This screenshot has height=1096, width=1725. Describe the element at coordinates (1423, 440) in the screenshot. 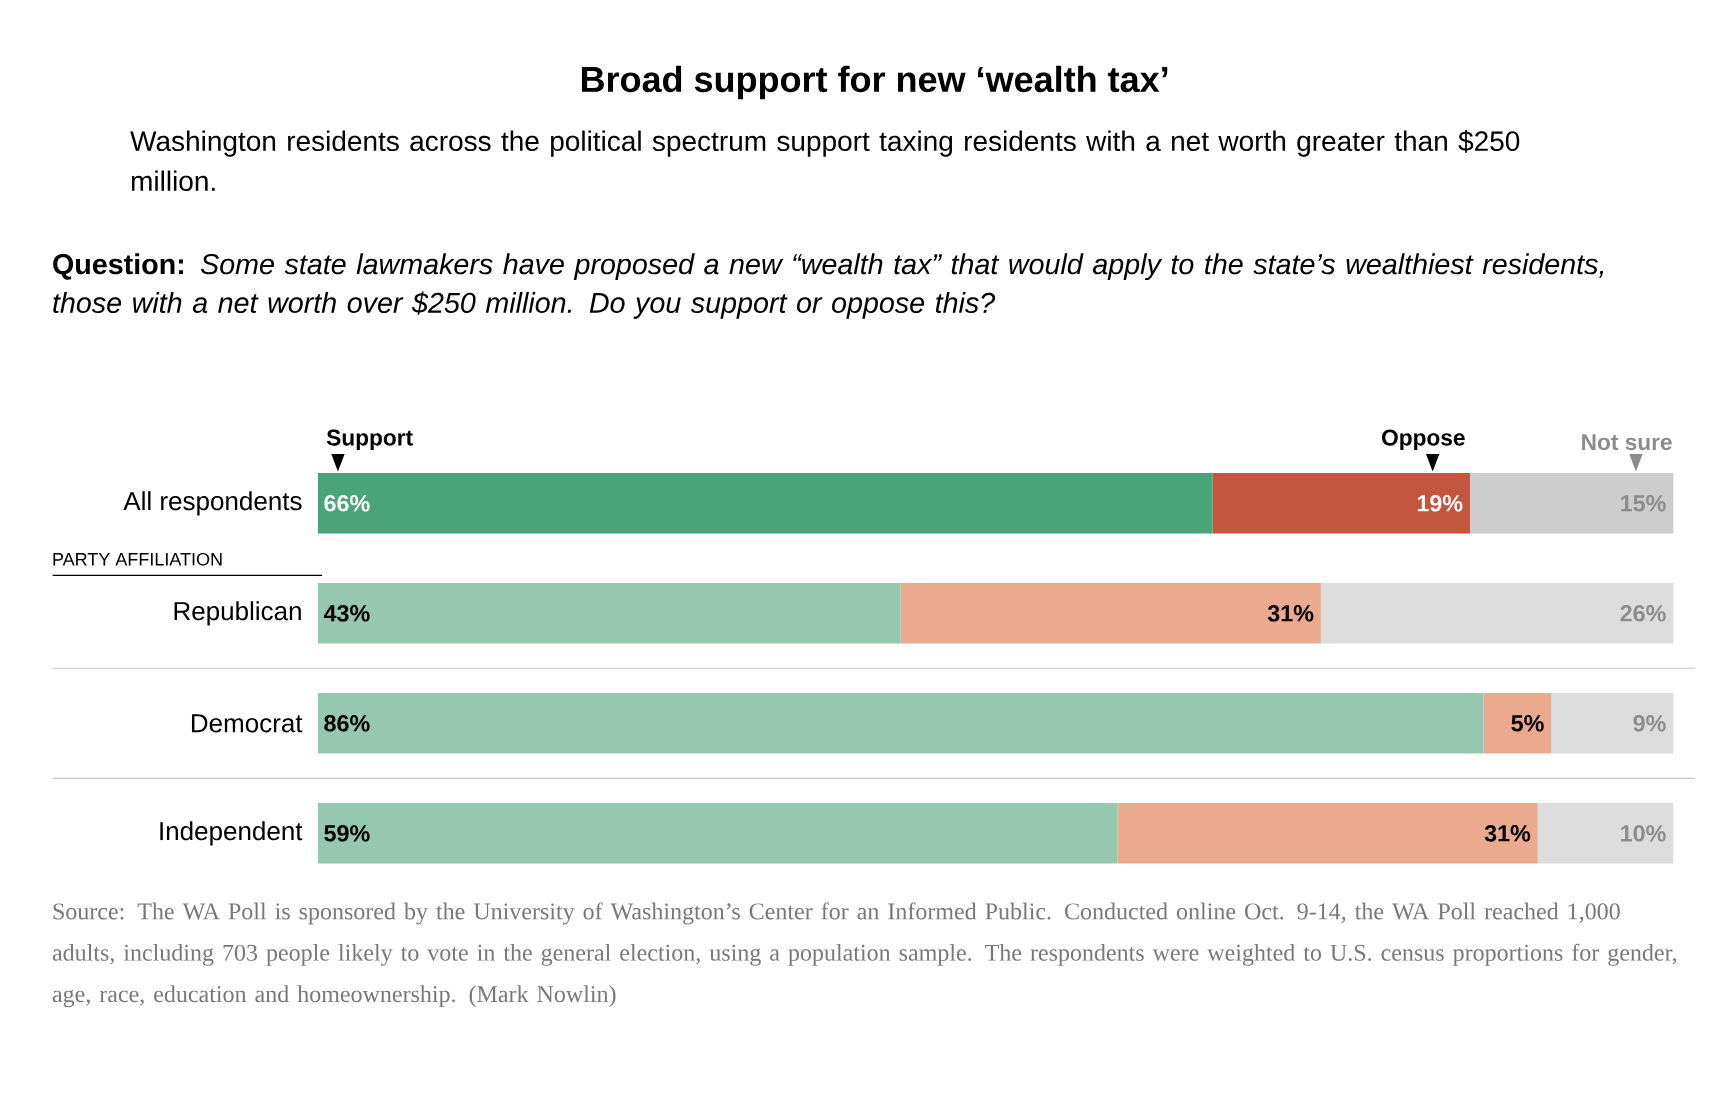

I see `series-label: Oppose` at that location.